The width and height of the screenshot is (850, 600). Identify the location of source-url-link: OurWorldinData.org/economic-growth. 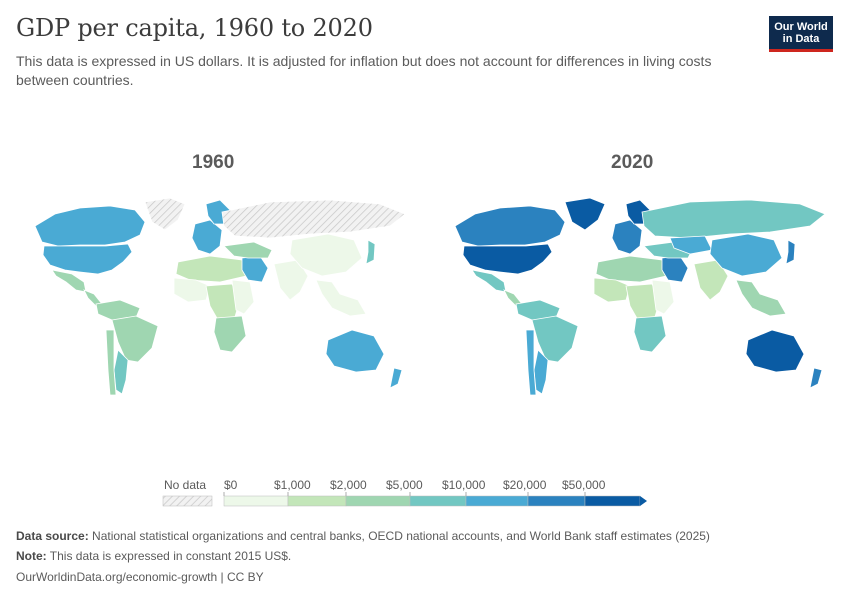
(117, 577).